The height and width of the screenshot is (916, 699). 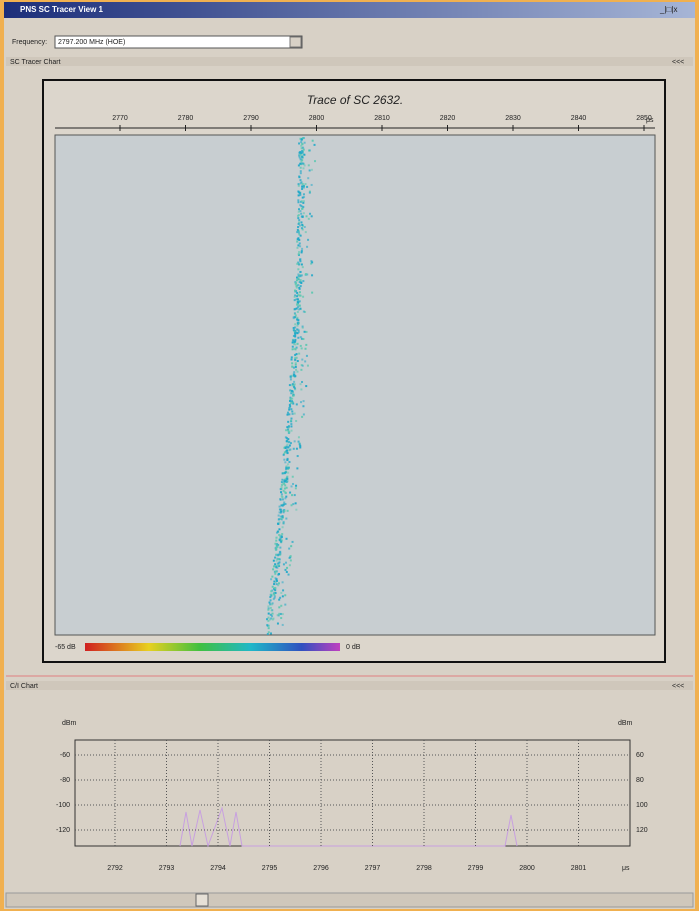 I want to click on scrollbar, so click(x=349, y=900).